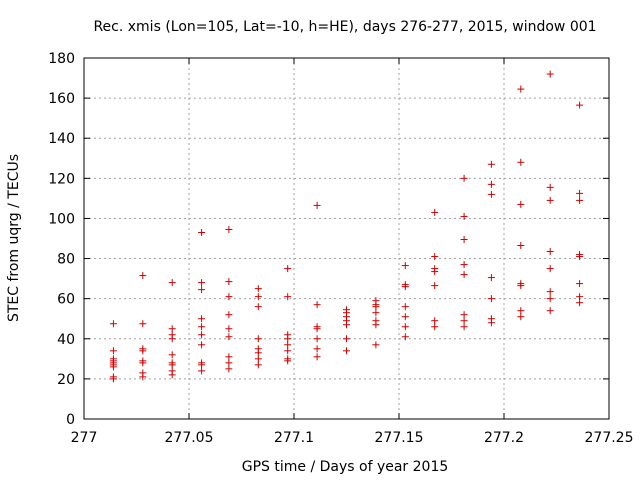 This screenshot has width=640, height=480. I want to click on y-tick-label: 40, so click(66, 340).